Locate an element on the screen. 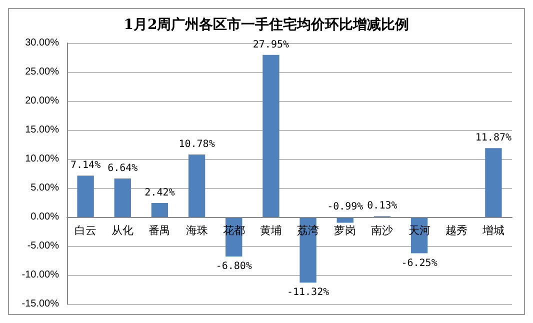 The height and width of the screenshot is (323, 533). y-tick-label: -5.00% is located at coordinates (43, 246).